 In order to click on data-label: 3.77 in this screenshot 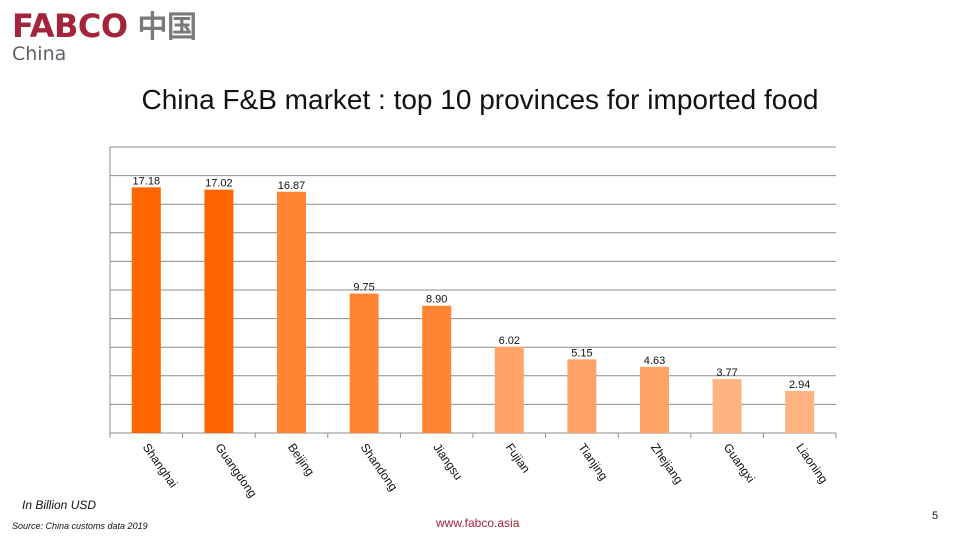, I will do `click(726, 373)`.